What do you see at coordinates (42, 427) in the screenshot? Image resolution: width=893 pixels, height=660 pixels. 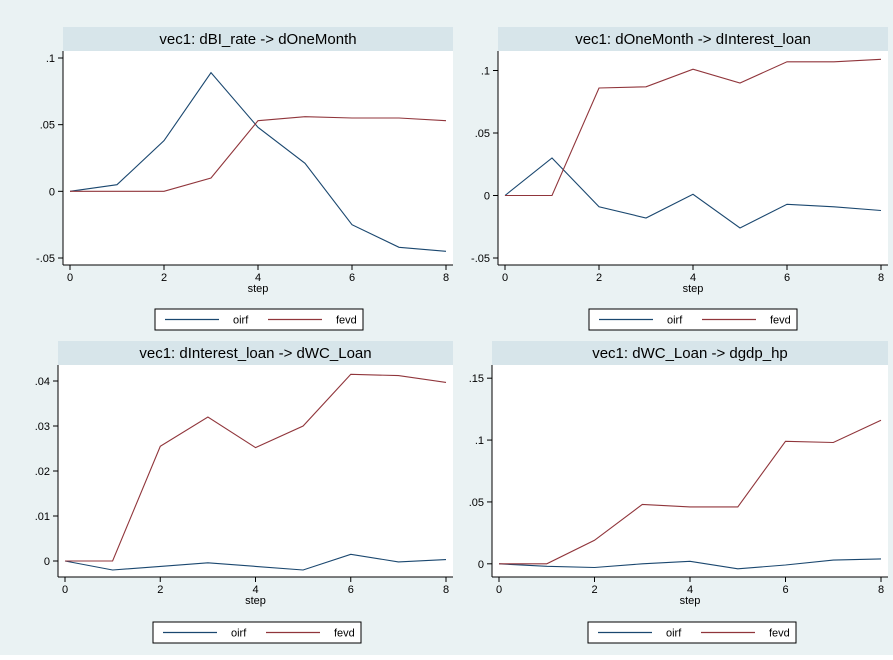 I see `y-tick-label: .03` at bounding box center [42, 427].